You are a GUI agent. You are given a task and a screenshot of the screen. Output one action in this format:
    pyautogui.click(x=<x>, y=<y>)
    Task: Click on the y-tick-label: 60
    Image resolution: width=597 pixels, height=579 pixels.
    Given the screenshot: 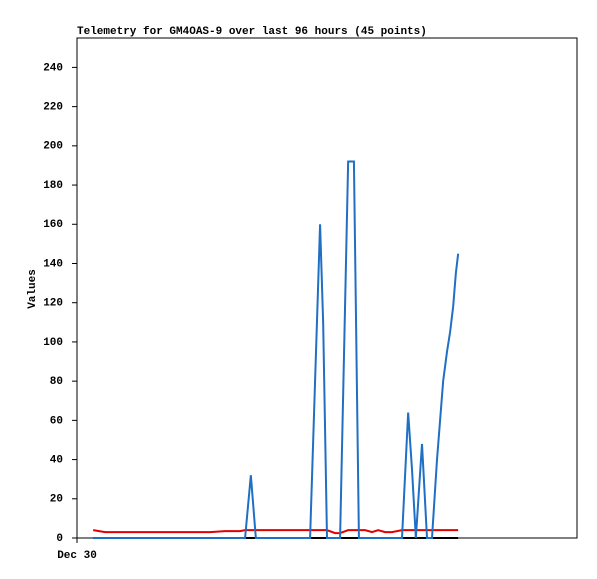 What is the action you would take?
    pyautogui.click(x=56, y=421)
    